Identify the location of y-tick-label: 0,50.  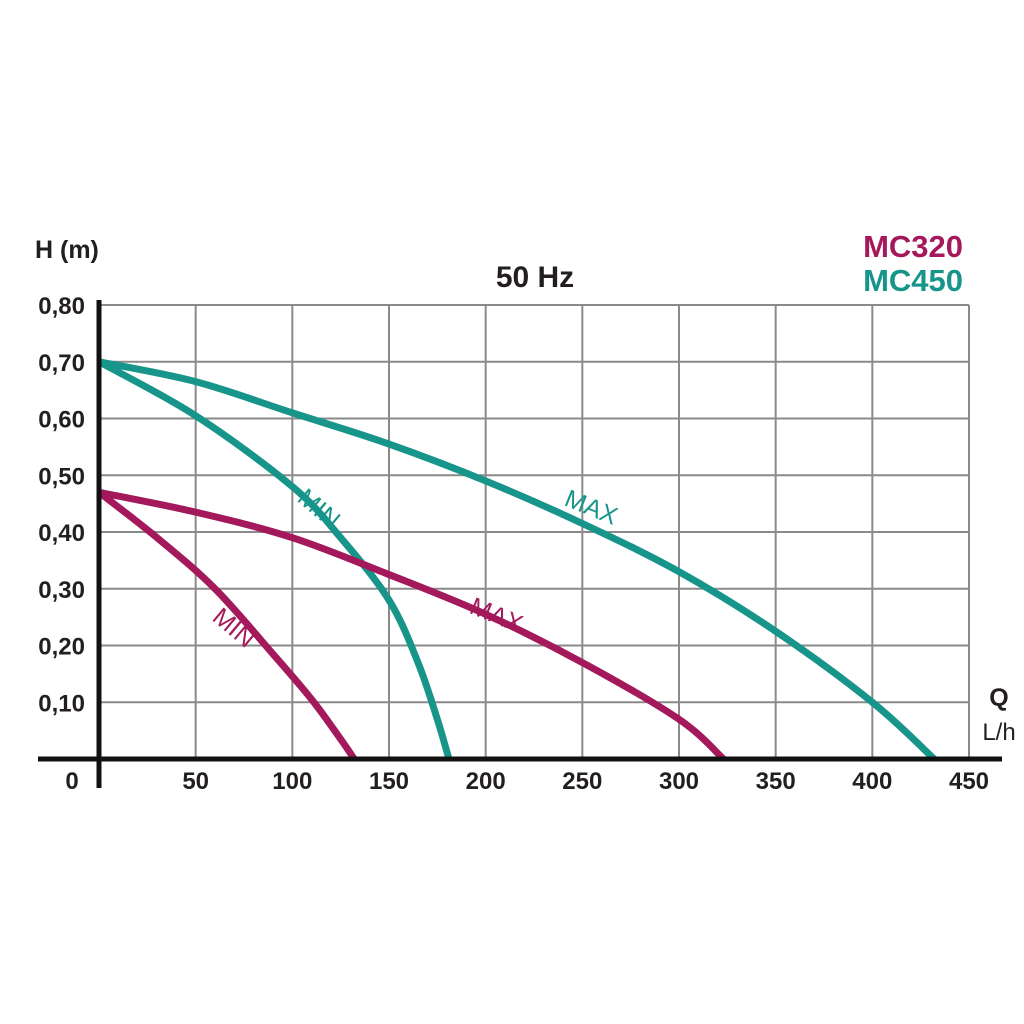
(61, 476).